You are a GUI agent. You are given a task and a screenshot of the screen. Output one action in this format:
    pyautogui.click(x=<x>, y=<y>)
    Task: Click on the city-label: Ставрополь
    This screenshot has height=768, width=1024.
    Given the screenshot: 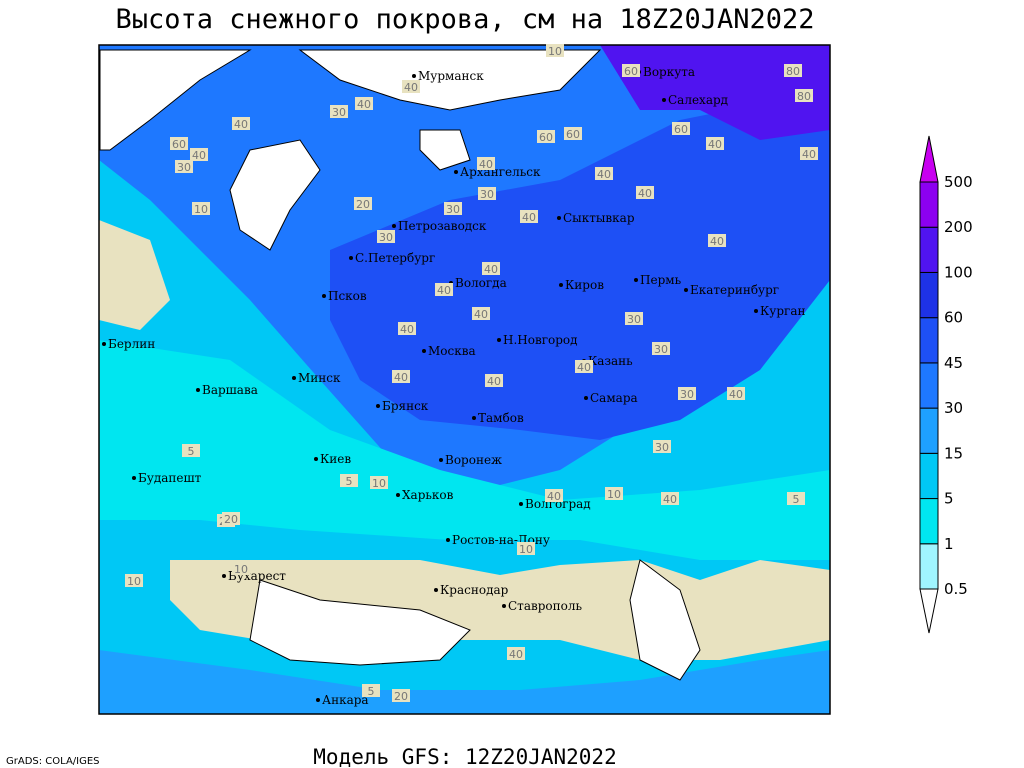 What is the action you would take?
    pyautogui.click(x=545, y=606)
    